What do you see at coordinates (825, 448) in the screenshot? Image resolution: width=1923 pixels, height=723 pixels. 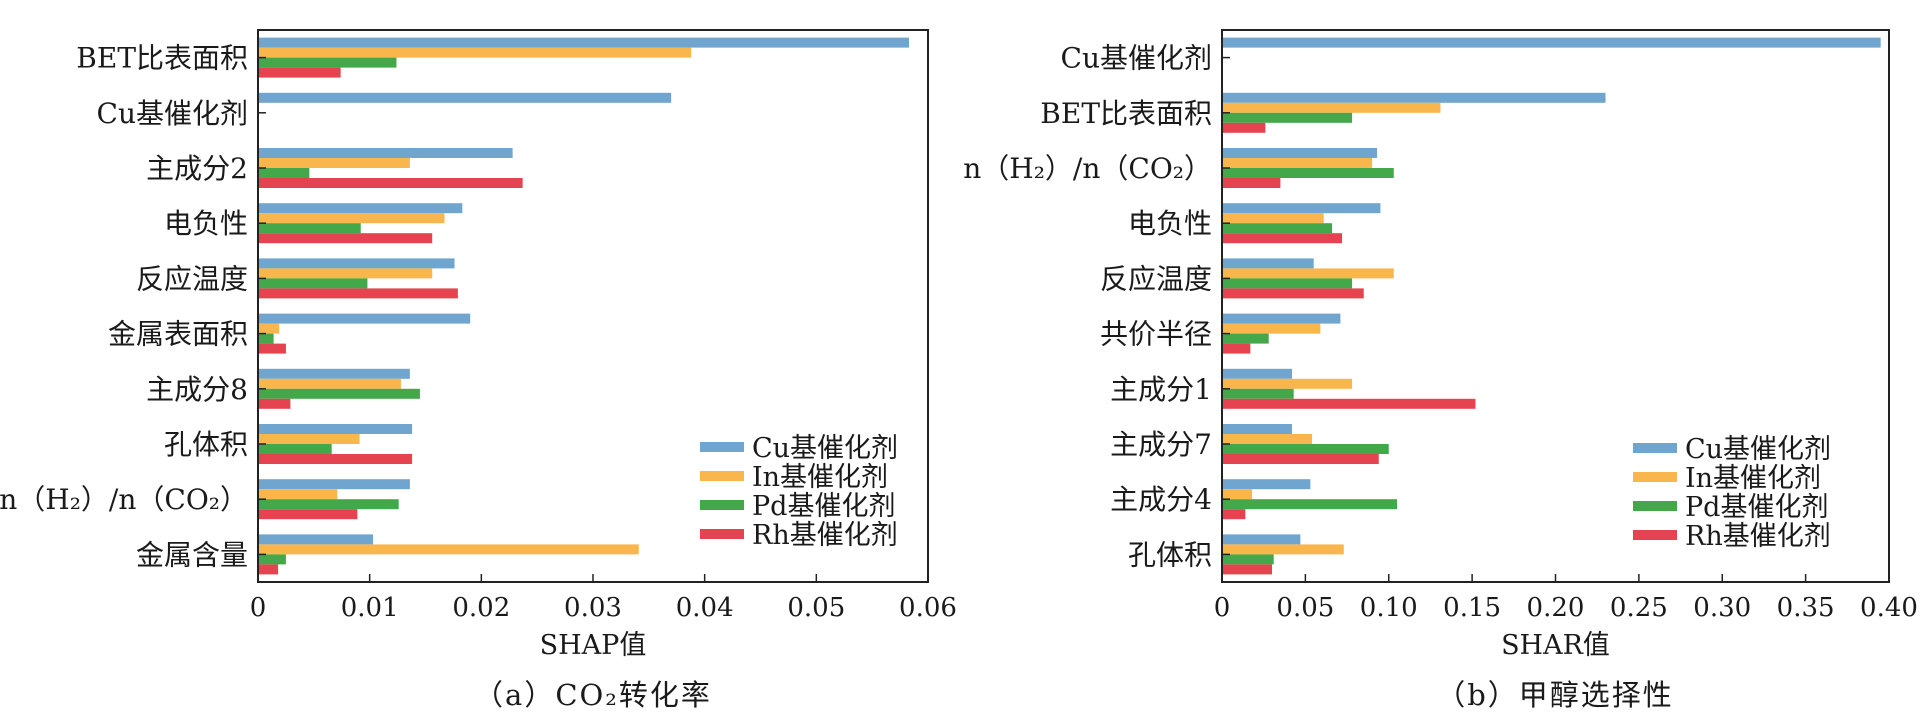 I see `a-legend-label: Cu基催化剂` at bounding box center [825, 448].